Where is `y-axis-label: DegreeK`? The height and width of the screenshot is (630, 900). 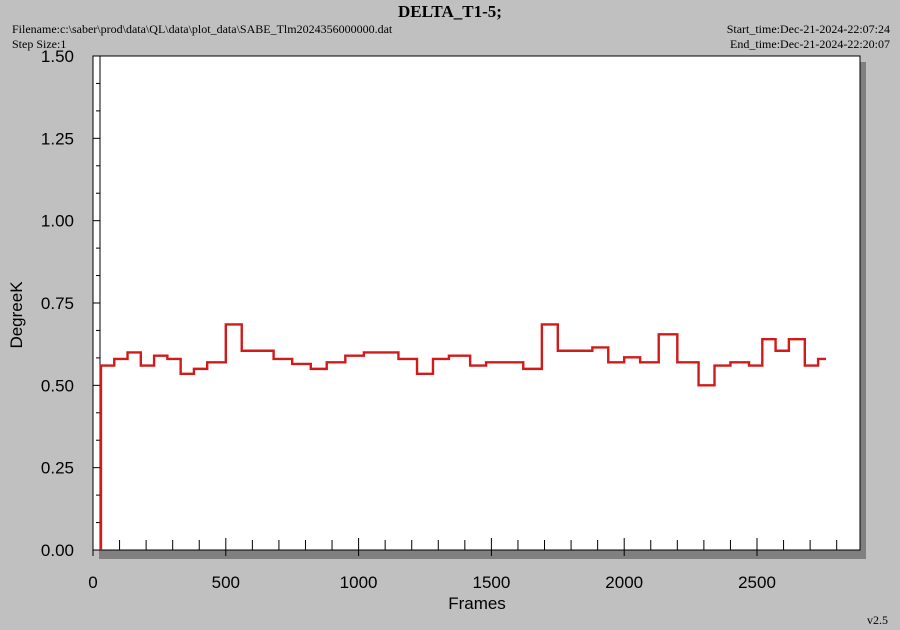
y-axis-label: DegreeK is located at coordinates (16, 315).